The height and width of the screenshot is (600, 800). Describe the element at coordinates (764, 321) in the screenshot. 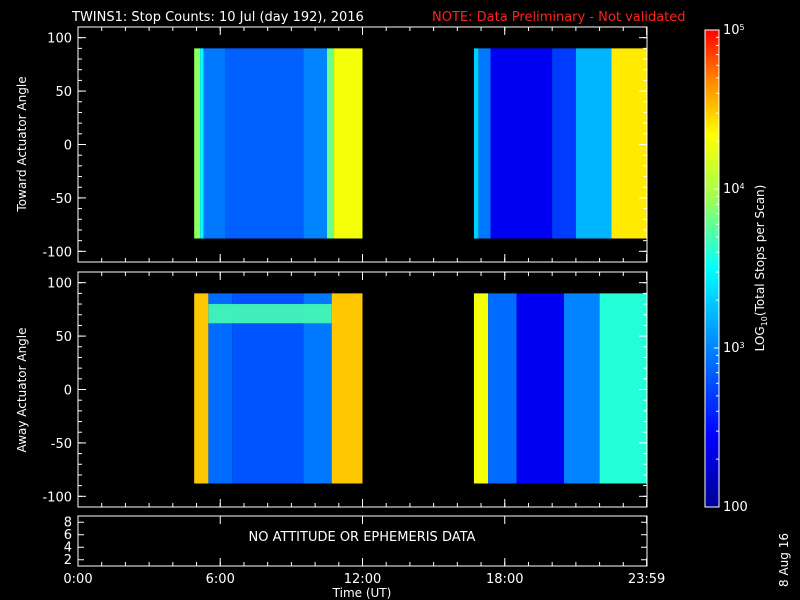

I see `colorbar-label-sub: 10` at that location.